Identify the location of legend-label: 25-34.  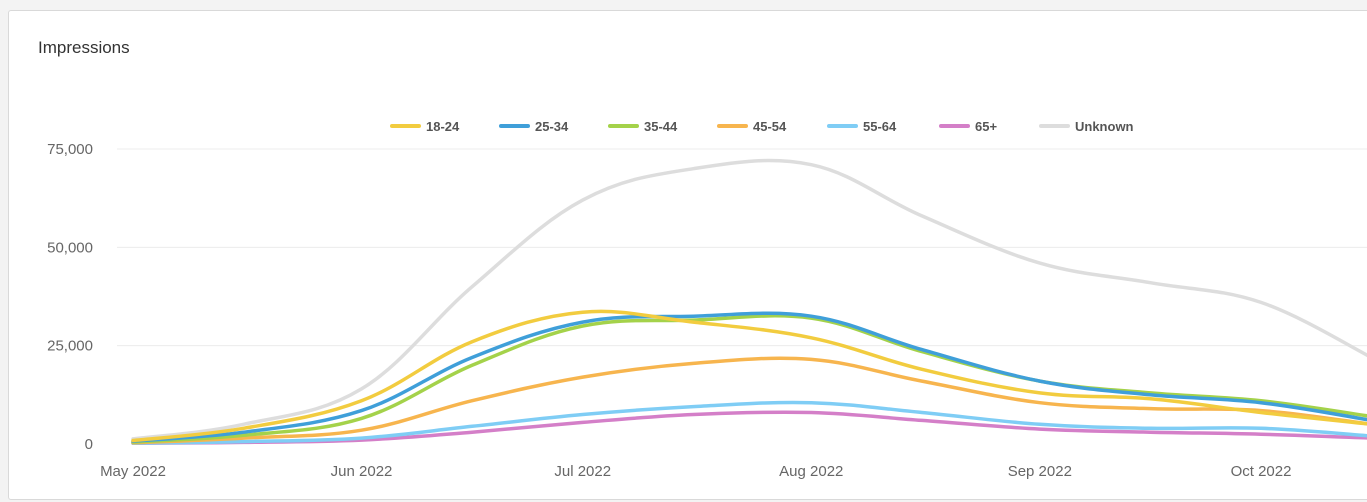
(552, 126).